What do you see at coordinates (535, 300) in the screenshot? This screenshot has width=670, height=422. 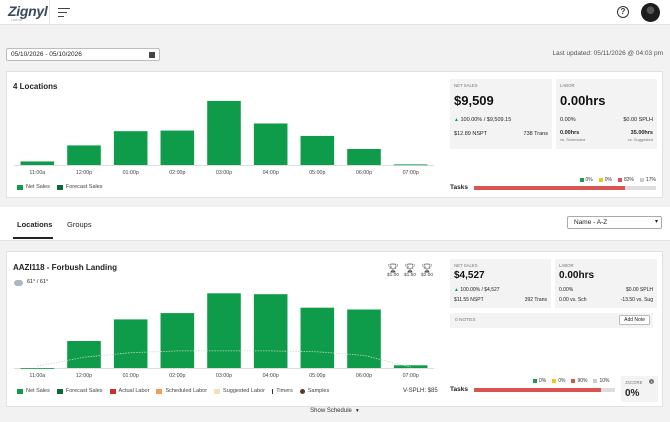 I see `net-sales-trans: 392 Trans` at bounding box center [535, 300].